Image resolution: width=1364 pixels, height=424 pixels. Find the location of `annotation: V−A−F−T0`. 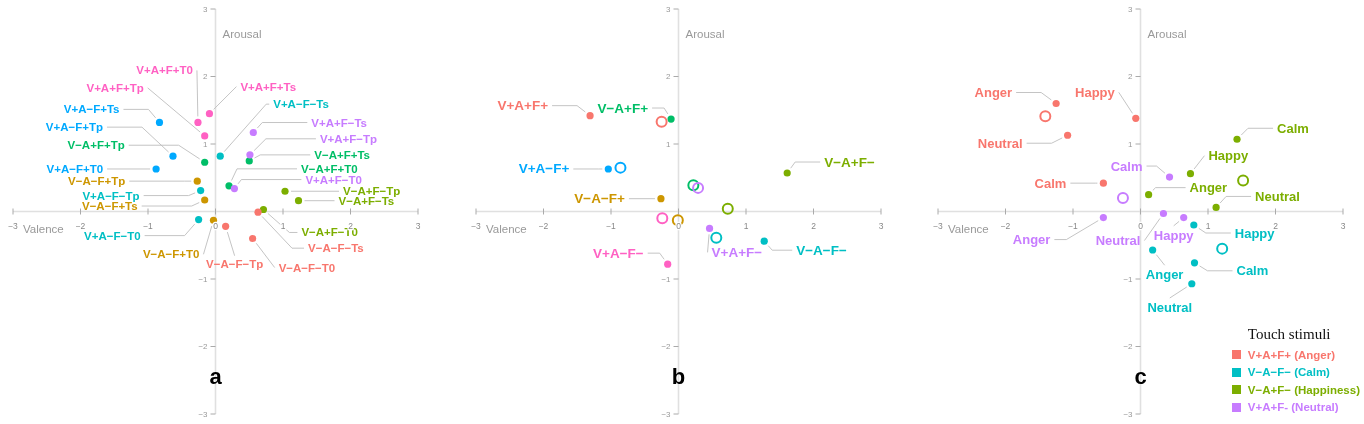

annotation: V−A−F−T0 is located at coordinates (307, 267).